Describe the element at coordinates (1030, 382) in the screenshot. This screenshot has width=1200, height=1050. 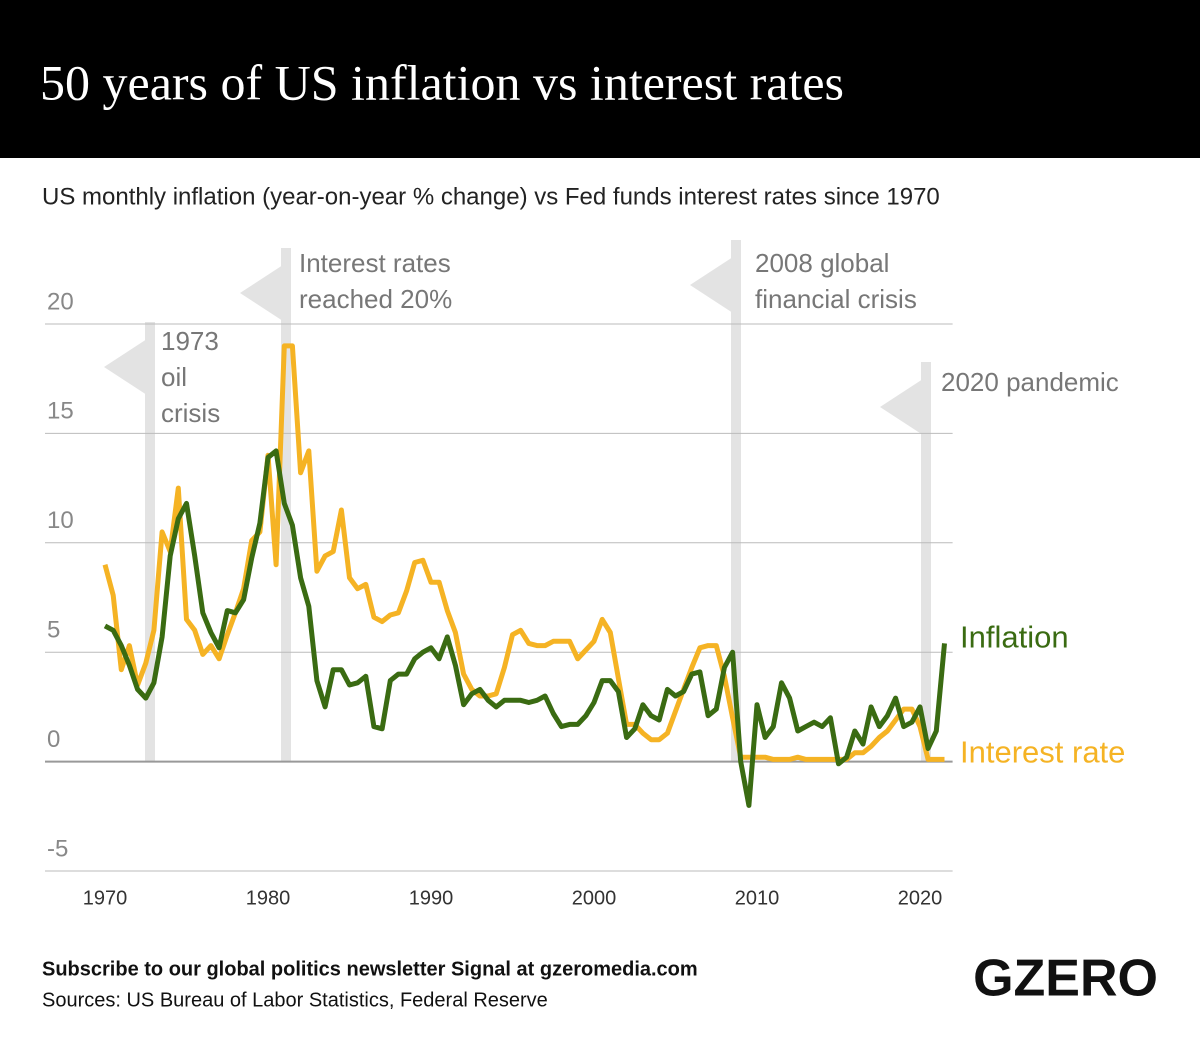
I see `annotation-text: 2020 pandemic` at that location.